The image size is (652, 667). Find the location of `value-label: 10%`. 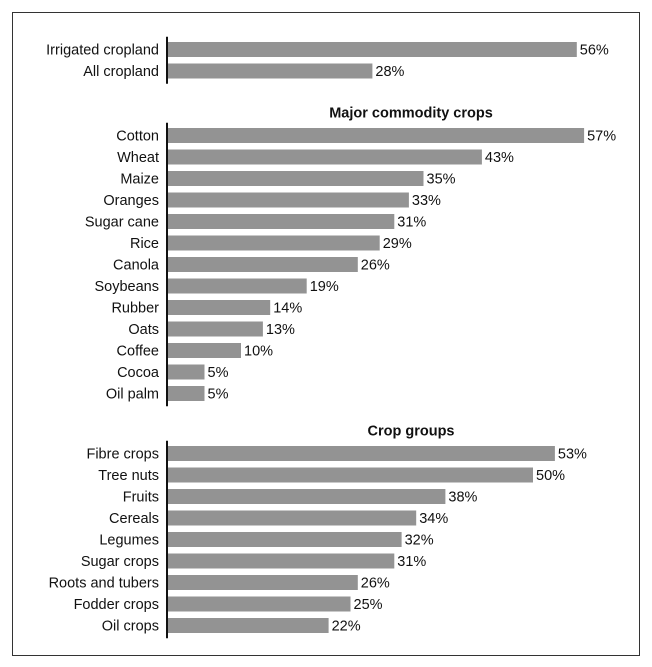

value-label: 10% is located at coordinates (258, 352).